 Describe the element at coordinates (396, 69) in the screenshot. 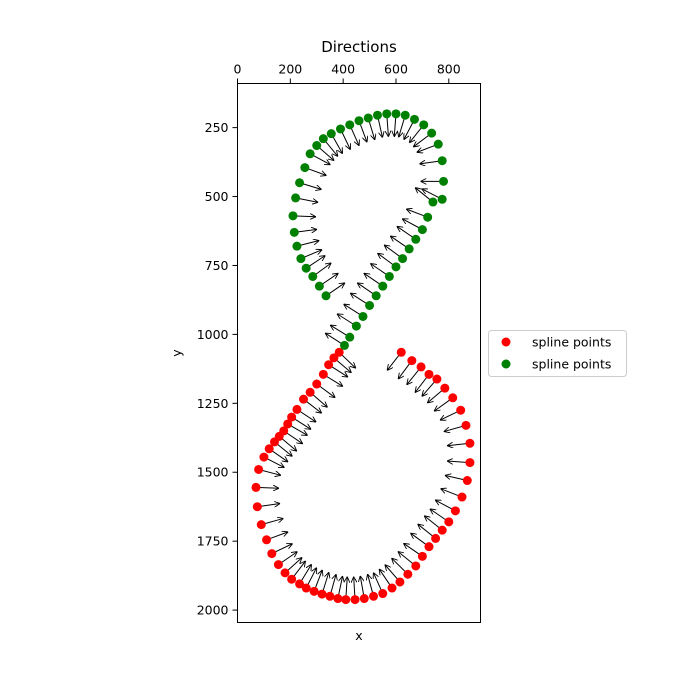

I see `x-tick-label: 600` at that location.